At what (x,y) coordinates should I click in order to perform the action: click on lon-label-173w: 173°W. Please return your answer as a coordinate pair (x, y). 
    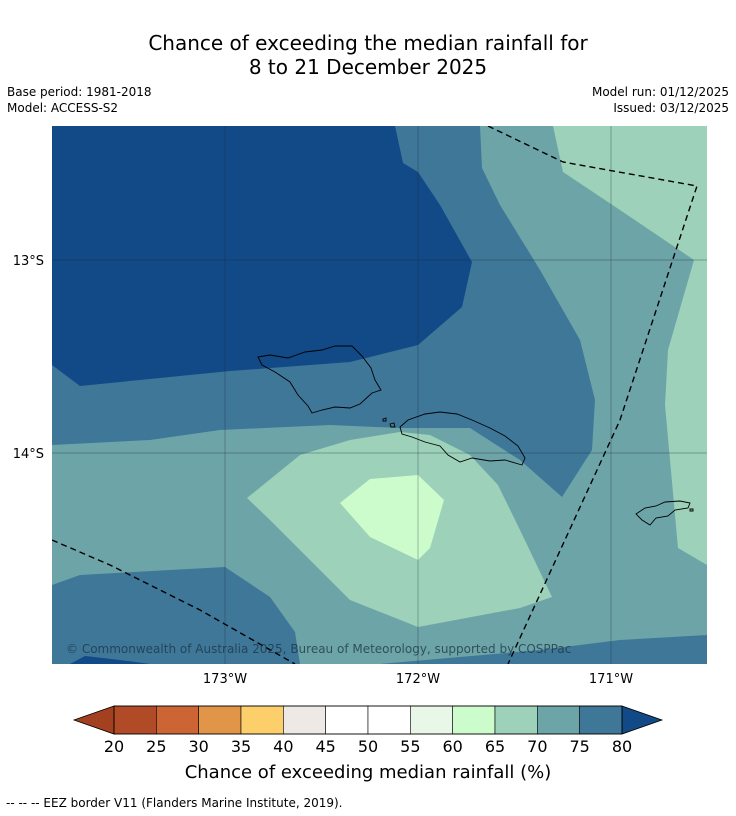
    Looking at the image, I should click on (225, 679).